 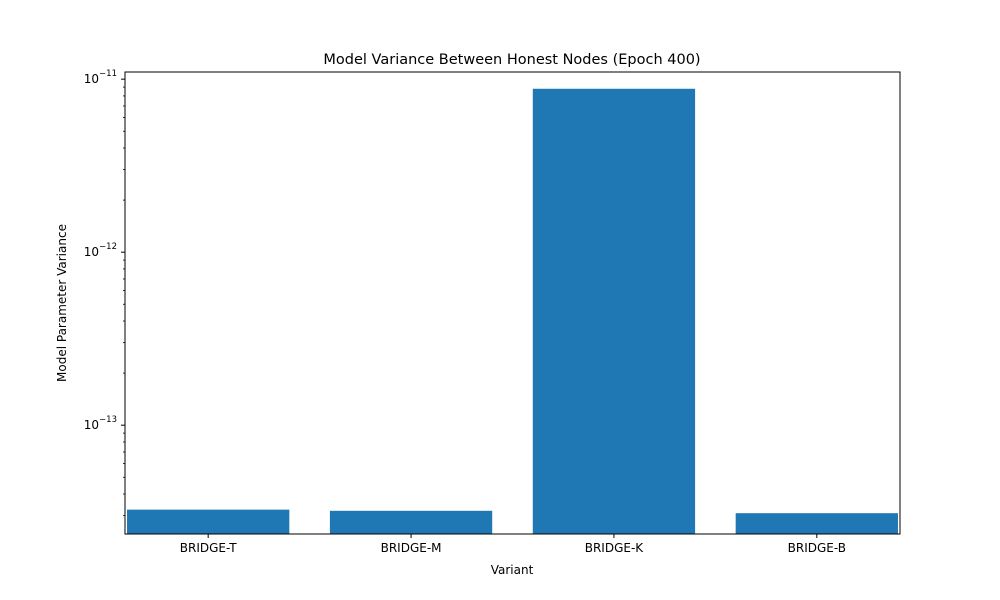 What do you see at coordinates (208, 548) in the screenshot?
I see `x-tick-label: BRIDGE-T` at bounding box center [208, 548].